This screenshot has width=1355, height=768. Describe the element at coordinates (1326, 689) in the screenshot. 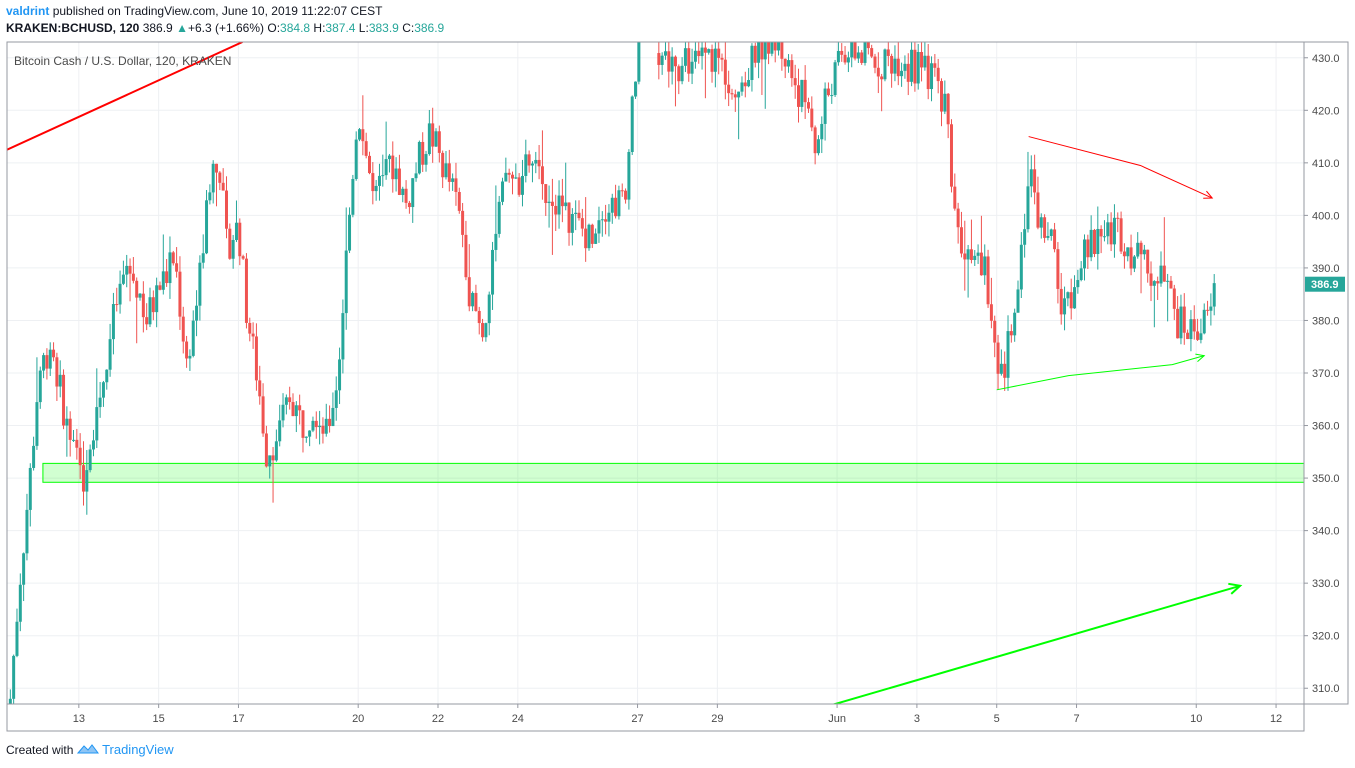

I see `price-tick-label: 310.0` at that location.